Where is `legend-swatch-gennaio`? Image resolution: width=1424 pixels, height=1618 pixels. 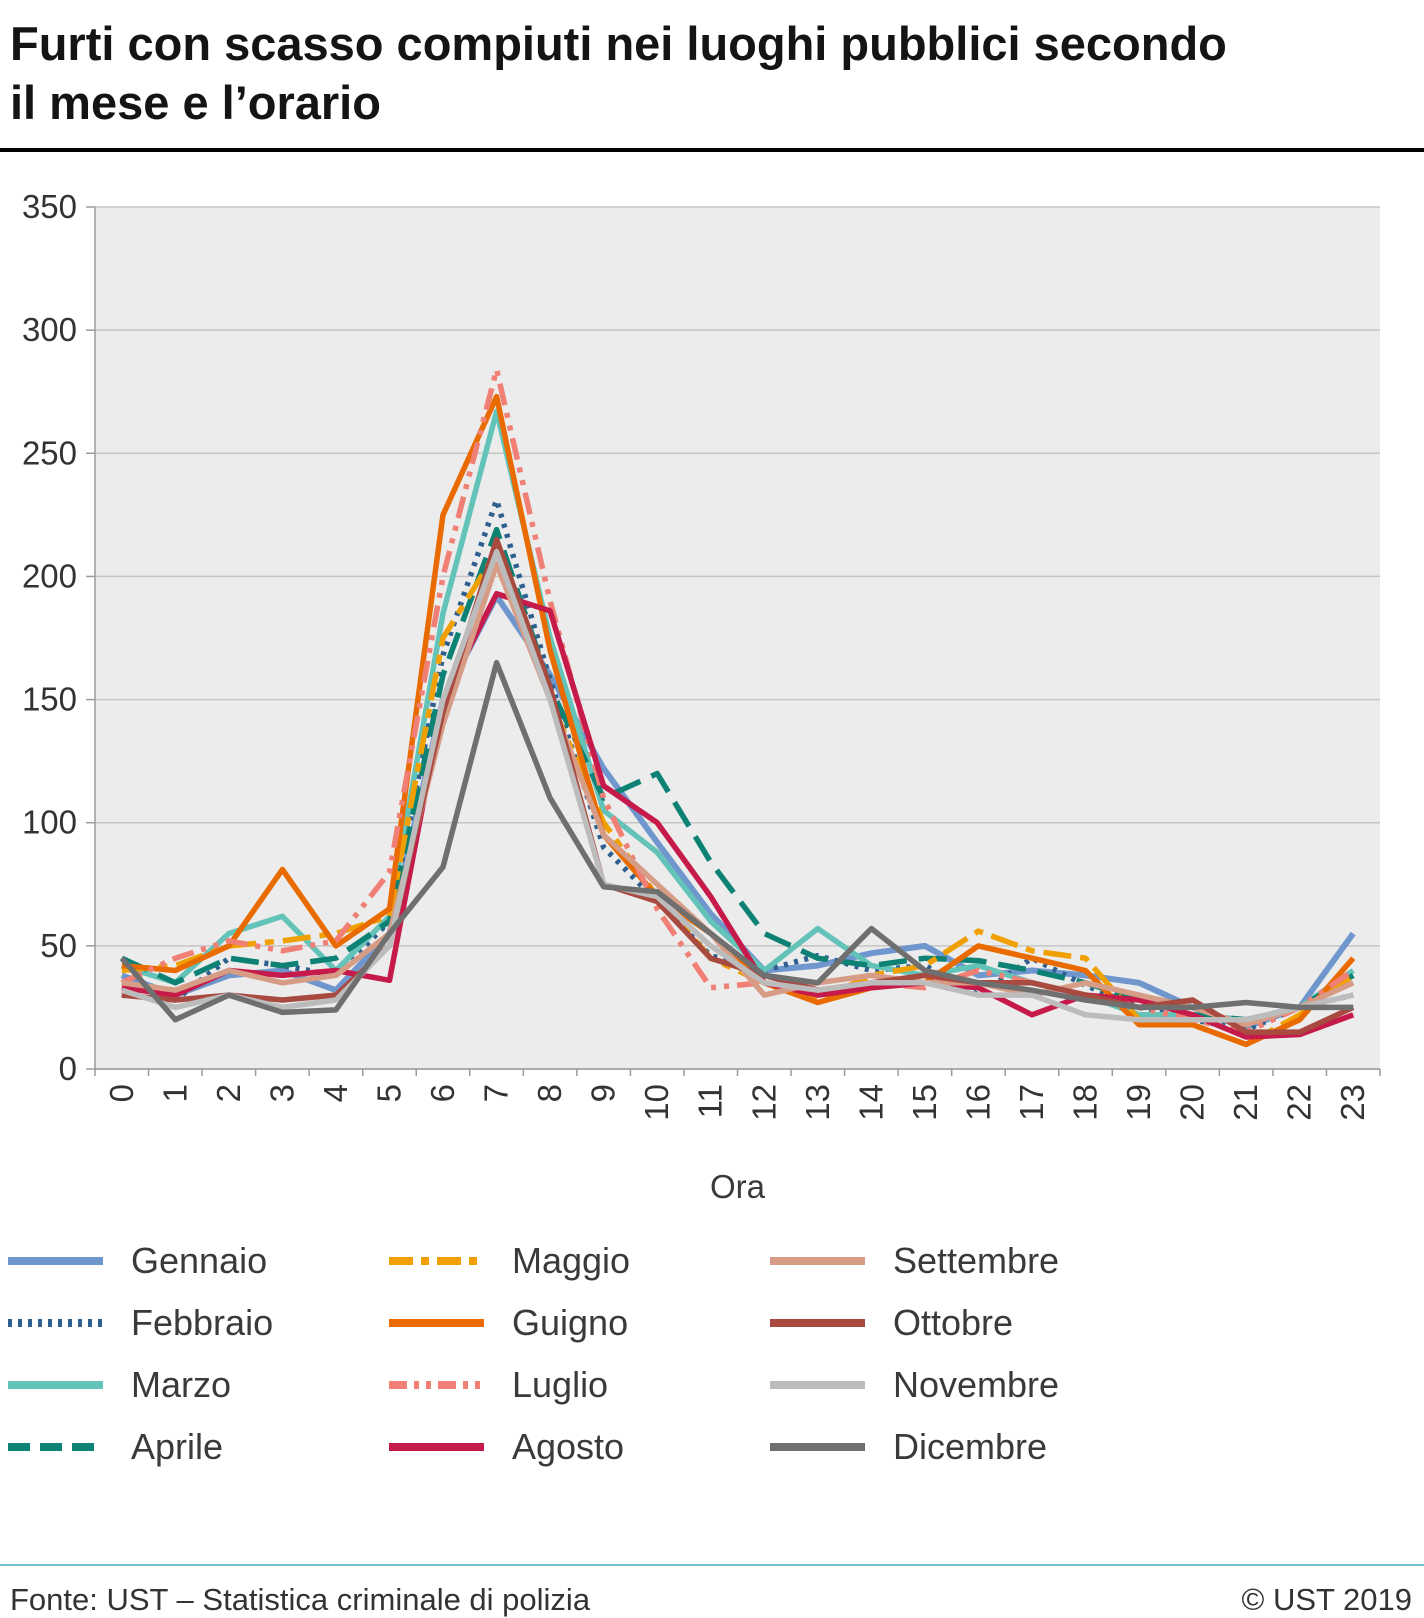 legend-swatch-gennaio is located at coordinates (55, 1261).